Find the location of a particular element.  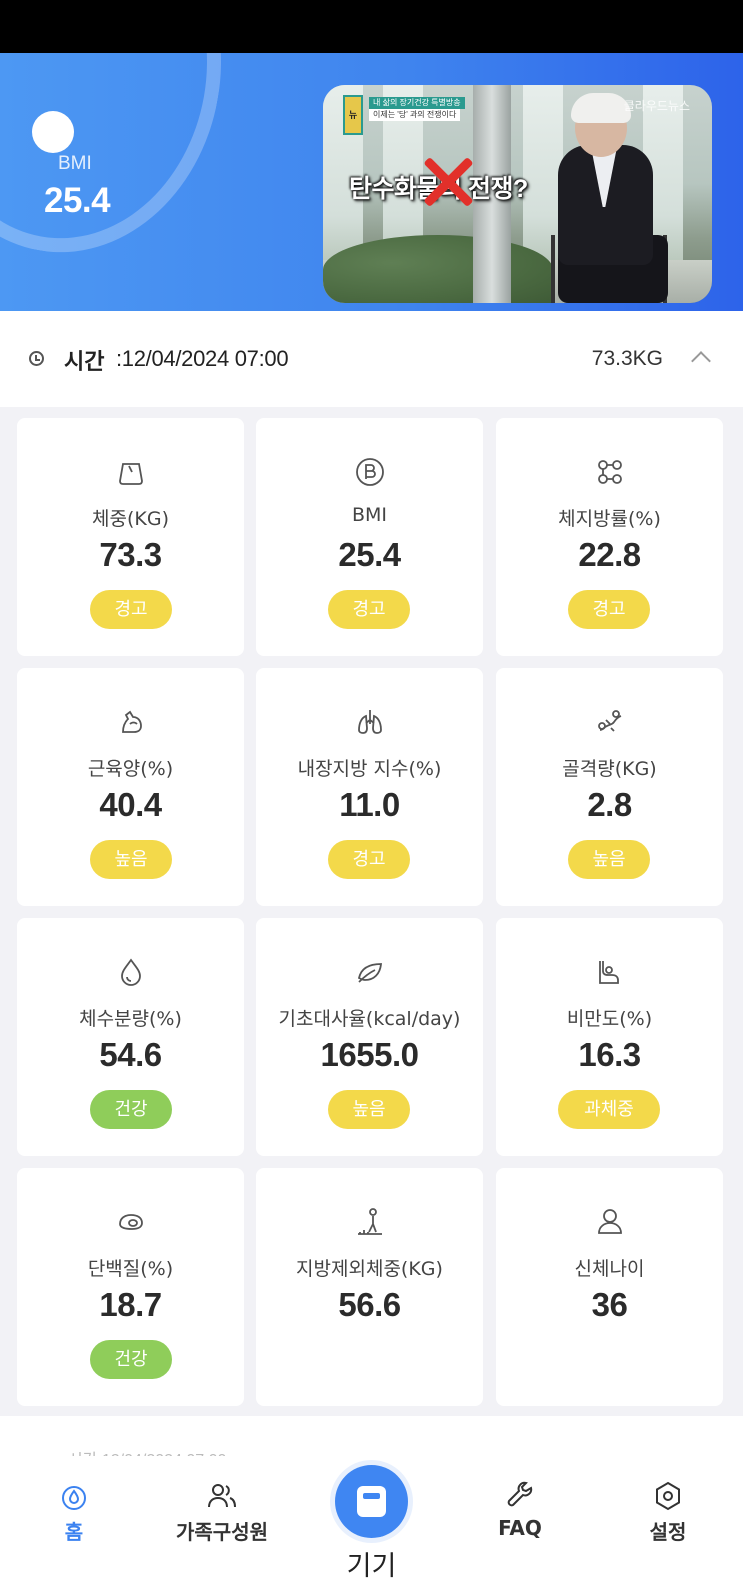

person-icon is located at coordinates (610, 1222).